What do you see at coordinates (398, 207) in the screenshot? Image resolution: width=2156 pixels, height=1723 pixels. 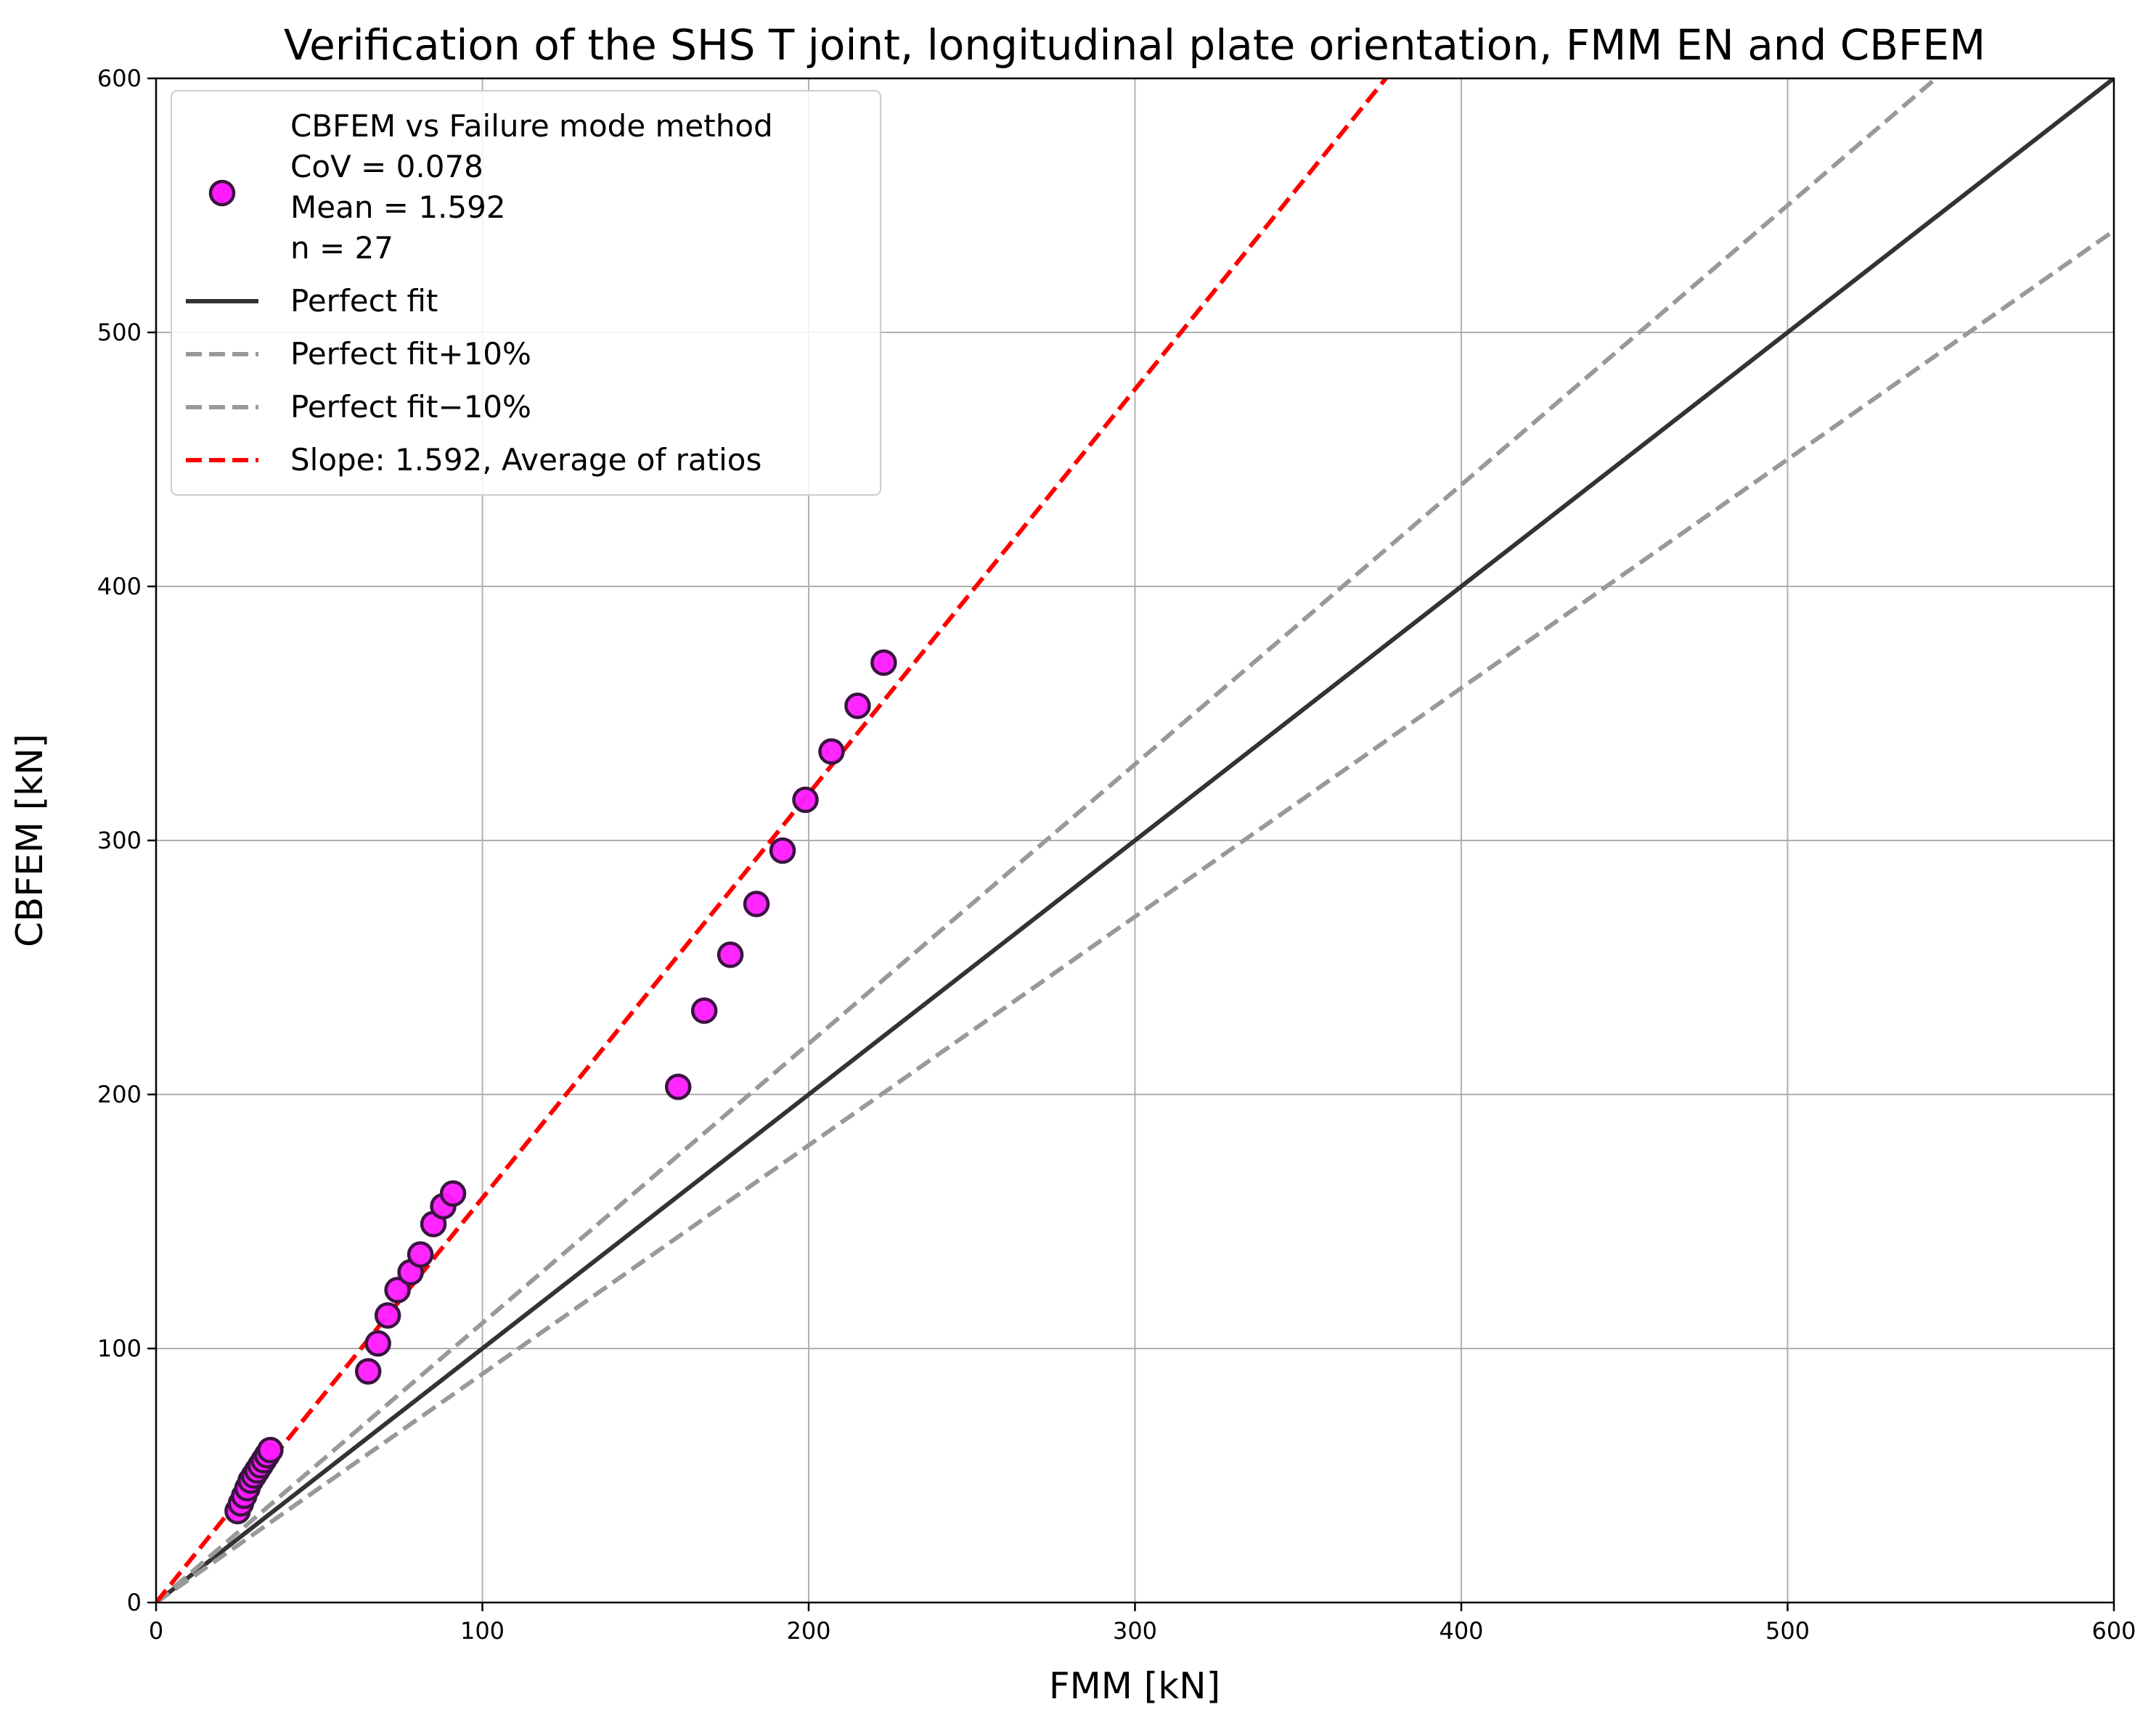 I see `legend-stat-mean: Mean = 1.592` at bounding box center [398, 207].